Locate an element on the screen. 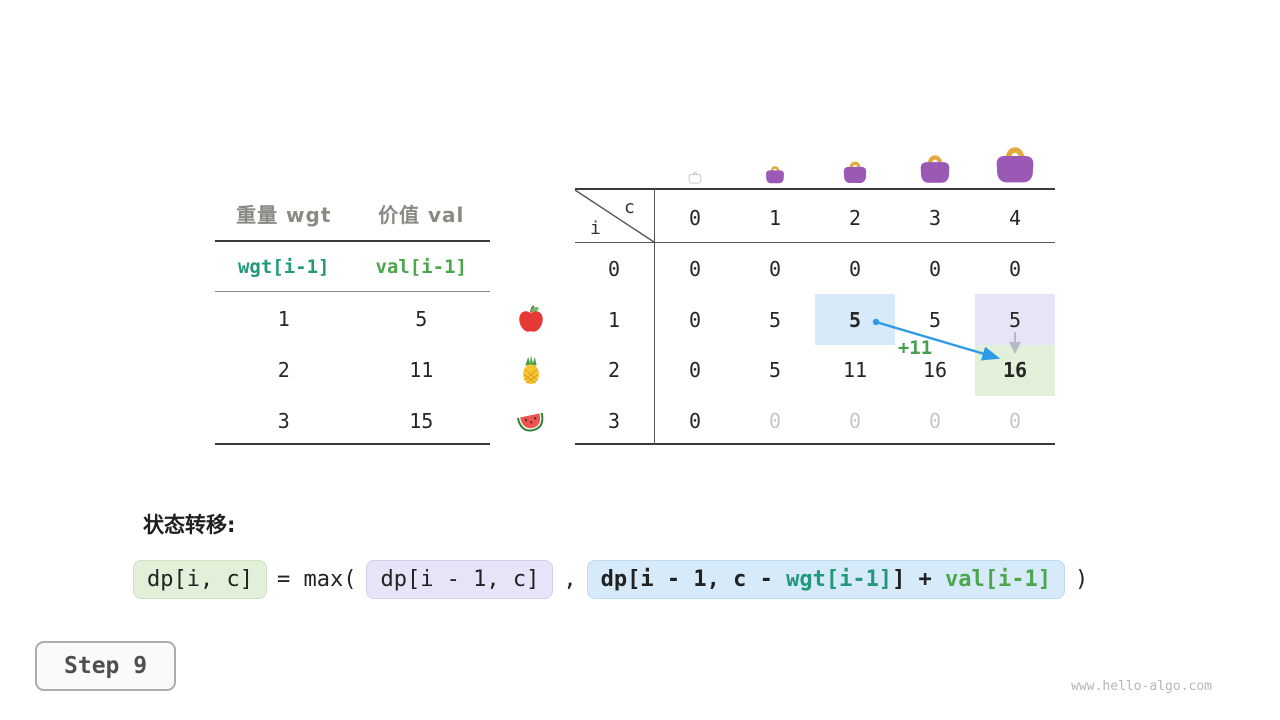  dp-cell-3-0: 0 is located at coordinates (695, 421).